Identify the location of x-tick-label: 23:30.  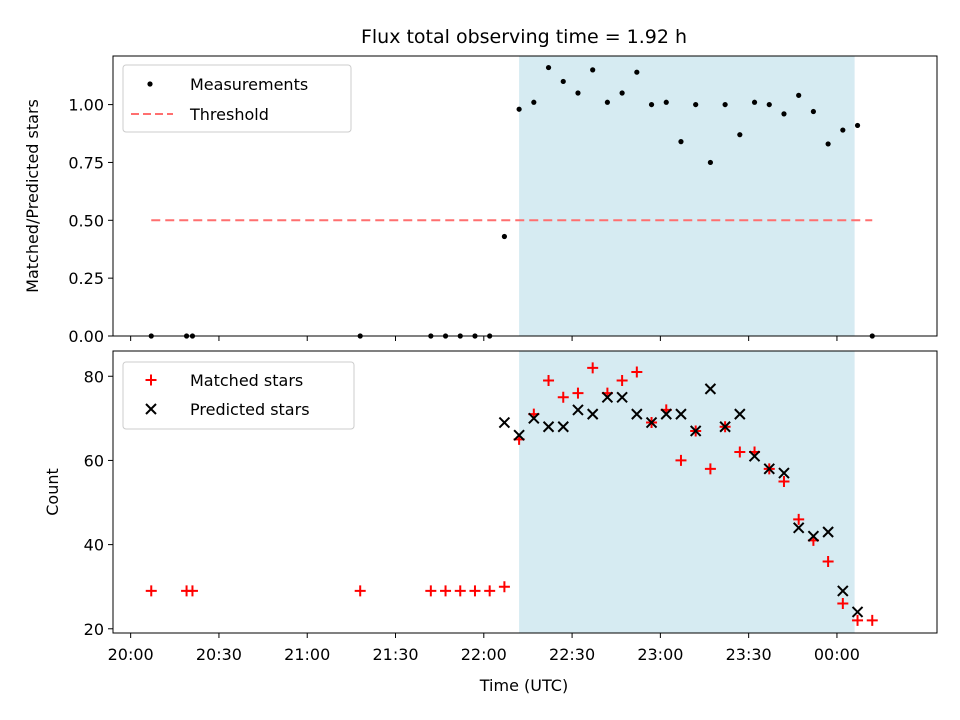
(749, 654).